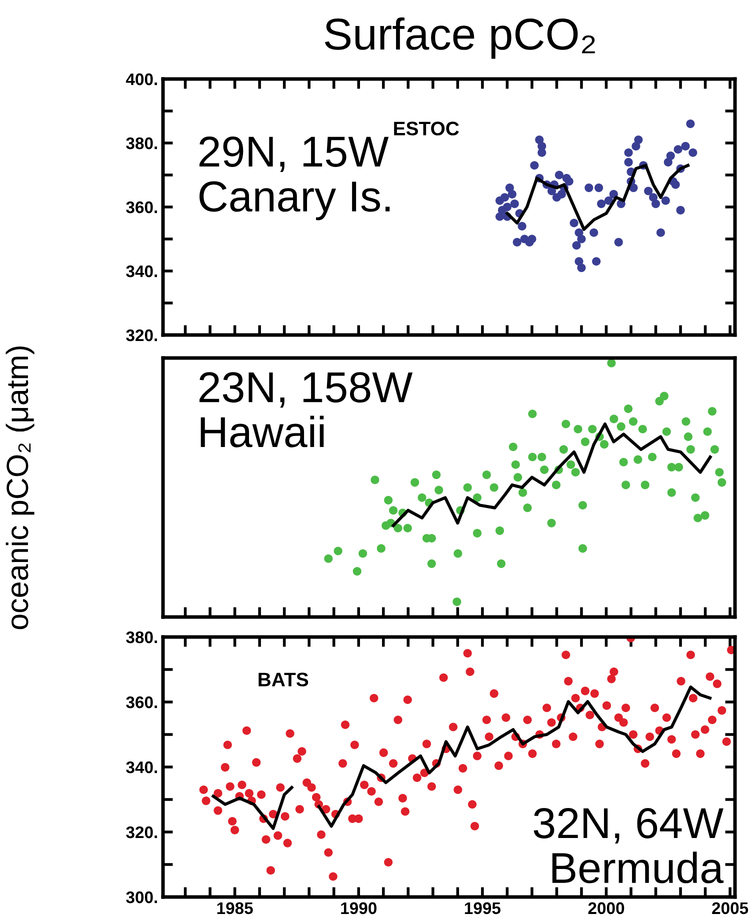 The image size is (753, 919). What do you see at coordinates (235, 908) in the screenshot?
I see `x-tick-label: 1985` at bounding box center [235, 908].